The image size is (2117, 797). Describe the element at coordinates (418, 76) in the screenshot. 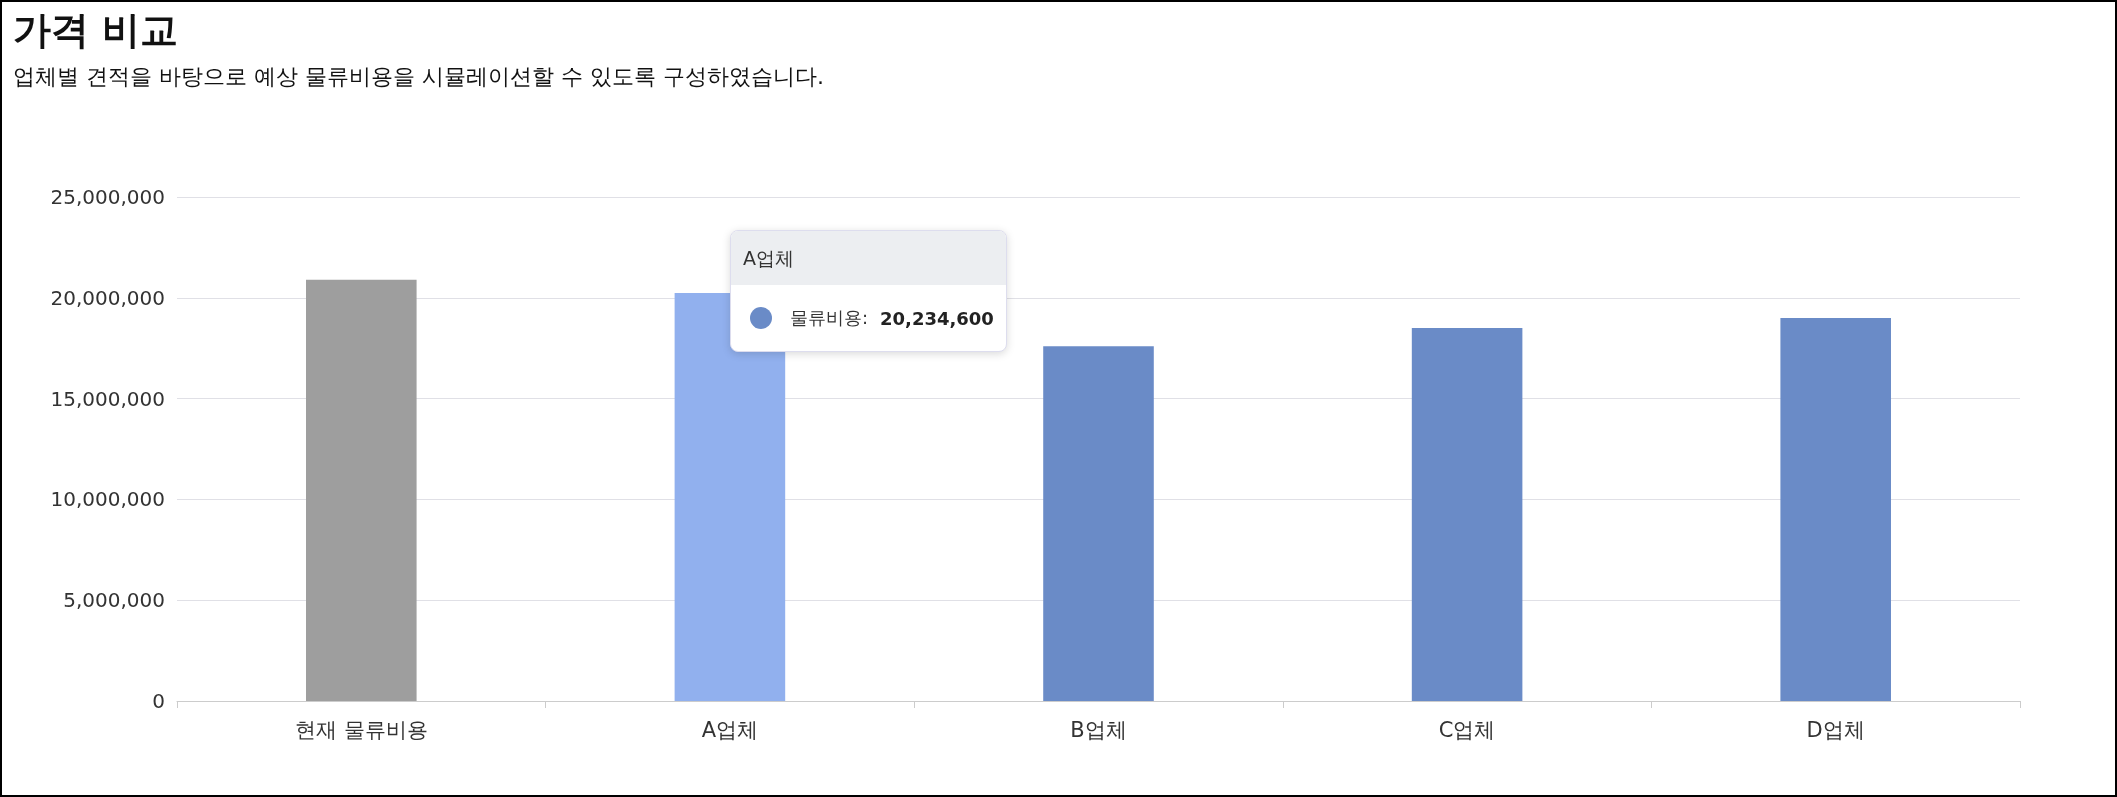

I see `chart-subtitle: 업체별 견적을 바탕으로 예상 물류비용을 시뮬레이션할 수 있도록 구성하였습니다.` at that location.